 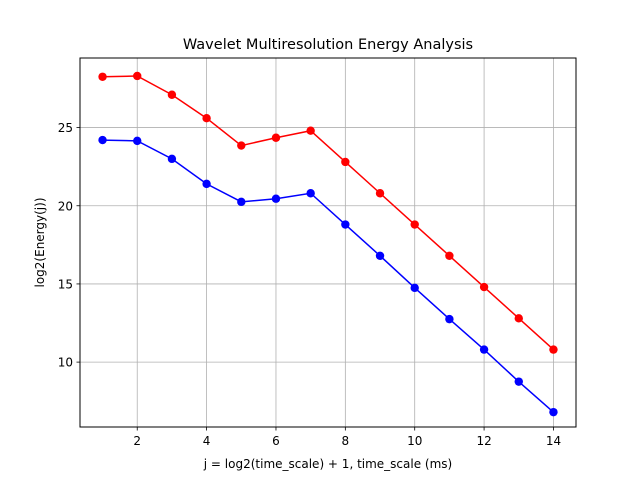 I want to click on y-axis-label: log2(Energy(j)), so click(x=40, y=243).